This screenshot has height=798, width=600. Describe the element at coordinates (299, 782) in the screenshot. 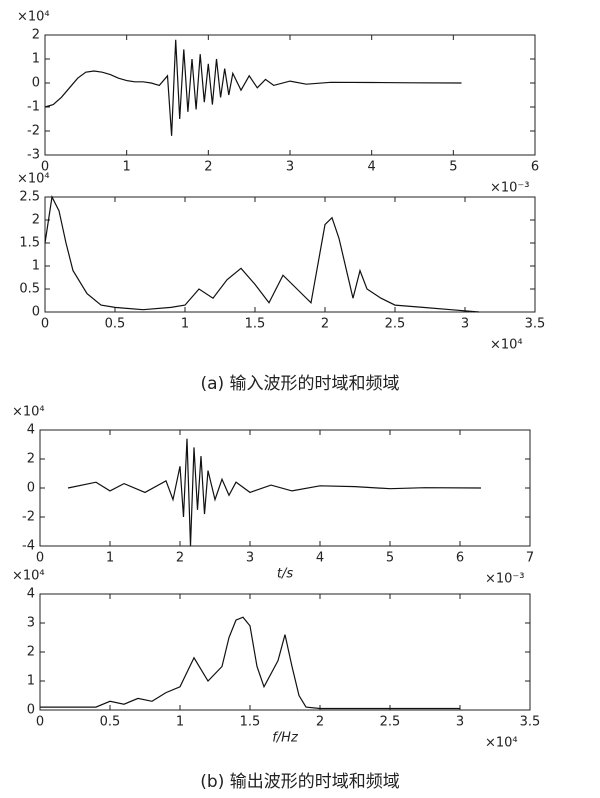

I see `caption: (b) 输出波形的时域和频域` at that location.